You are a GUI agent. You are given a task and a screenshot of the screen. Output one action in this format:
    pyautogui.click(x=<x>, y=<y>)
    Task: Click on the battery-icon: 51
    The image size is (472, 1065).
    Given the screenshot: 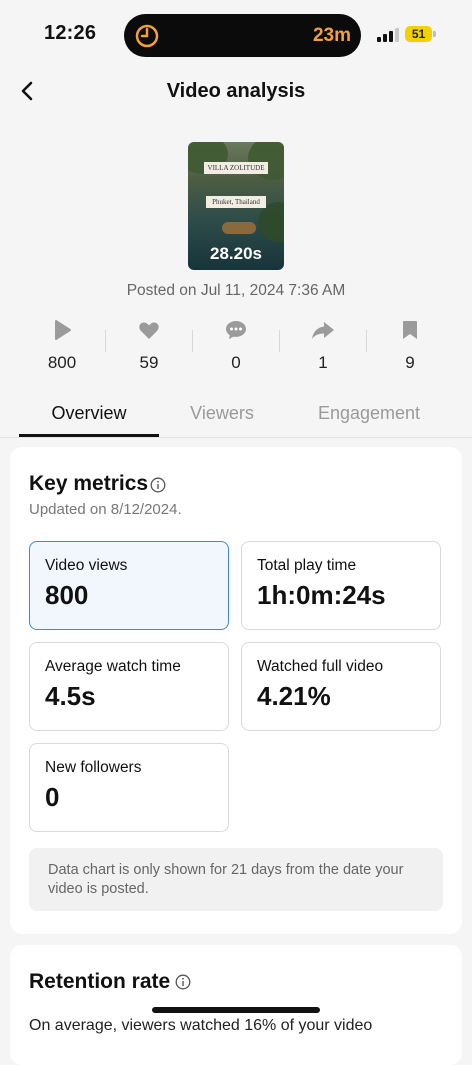 What is the action you would take?
    pyautogui.click(x=421, y=34)
    